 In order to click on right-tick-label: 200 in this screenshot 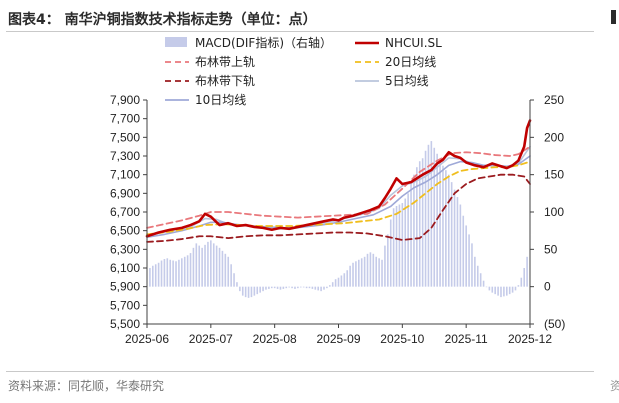, I will do `click(554, 137)`.